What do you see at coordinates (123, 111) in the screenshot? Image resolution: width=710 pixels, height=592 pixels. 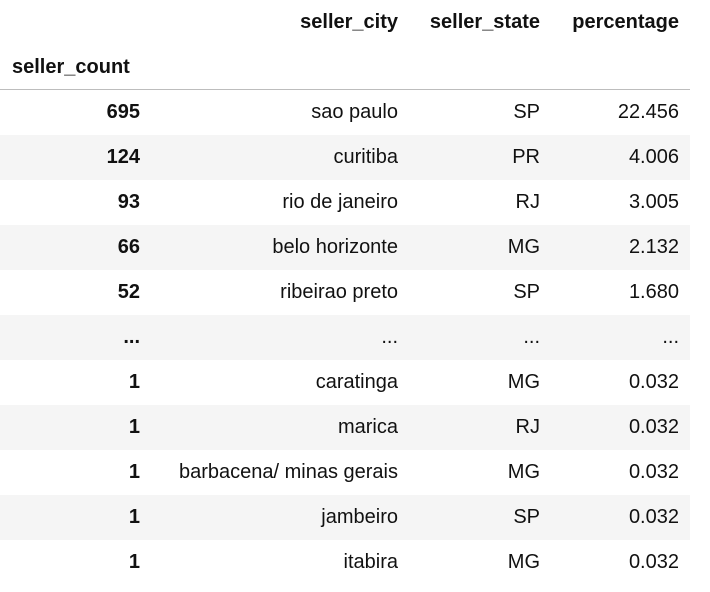 I see `row-index-seller-count: 695` at bounding box center [123, 111].